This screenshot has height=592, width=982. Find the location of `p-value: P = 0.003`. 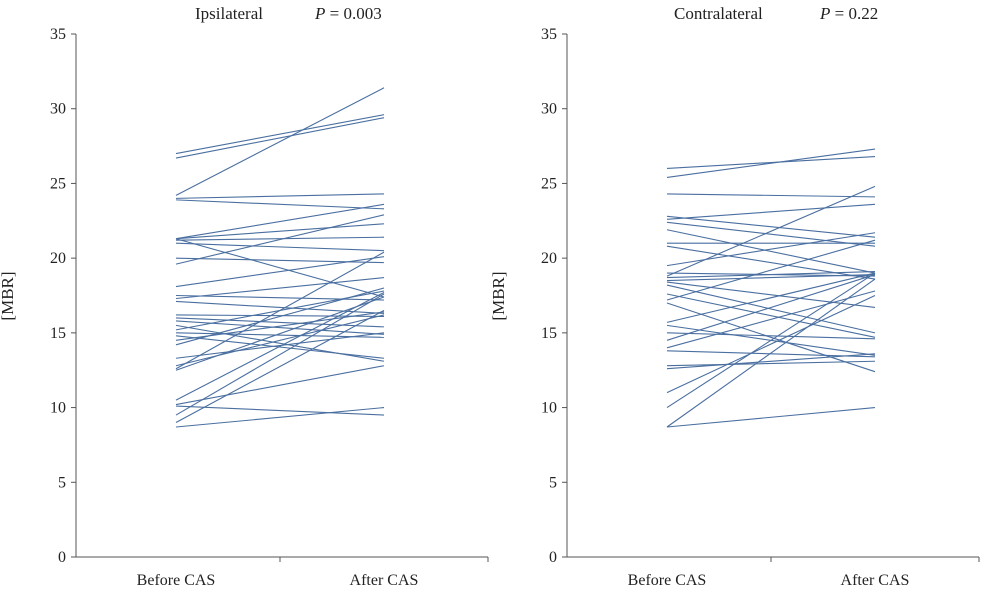

p-value: P = 0.003 is located at coordinates (348, 14).